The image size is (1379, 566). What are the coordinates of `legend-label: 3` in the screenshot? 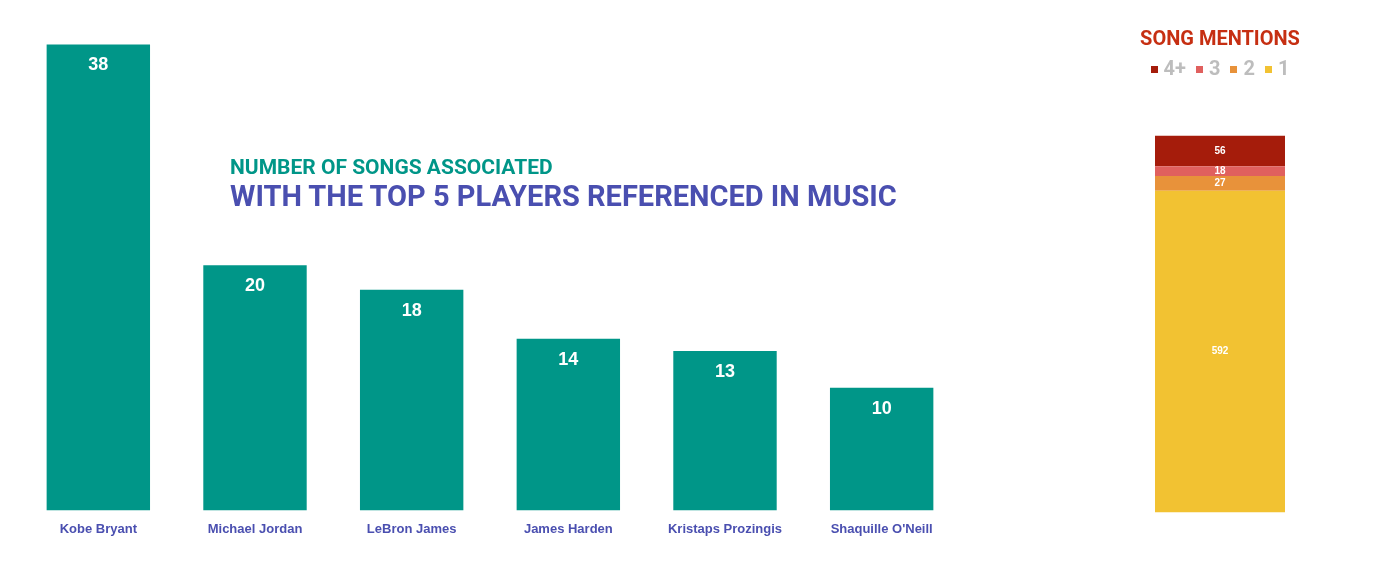 It's located at (1214, 68).